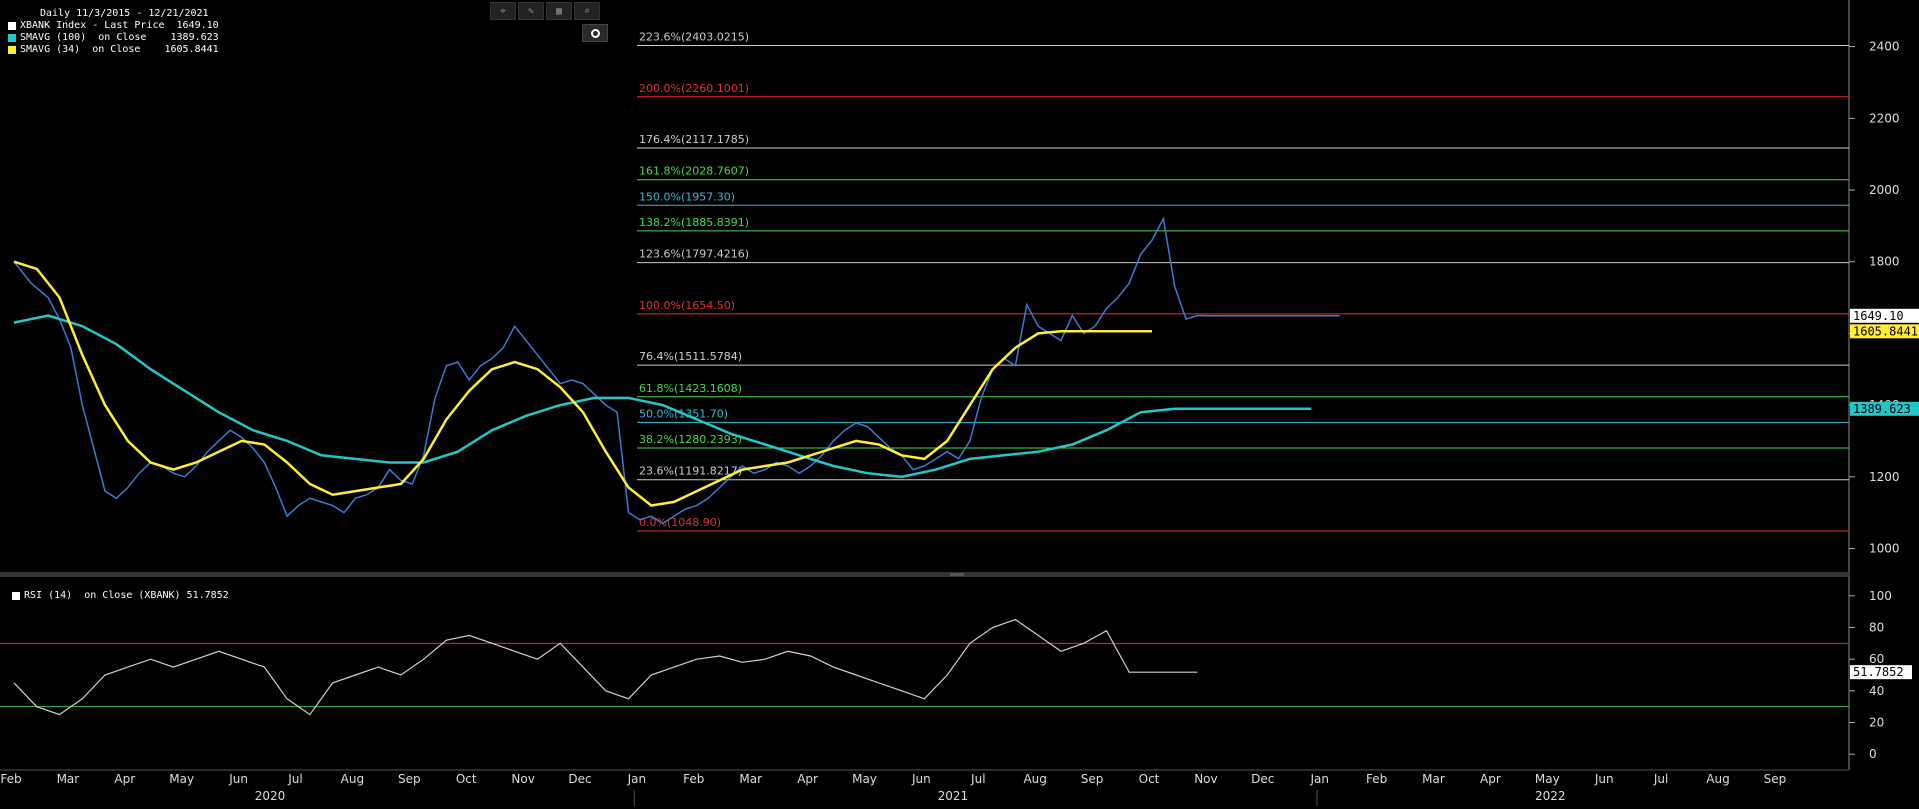  Describe the element at coordinates (1550, 796) in the screenshot. I see `year-label-2: 2022` at that location.